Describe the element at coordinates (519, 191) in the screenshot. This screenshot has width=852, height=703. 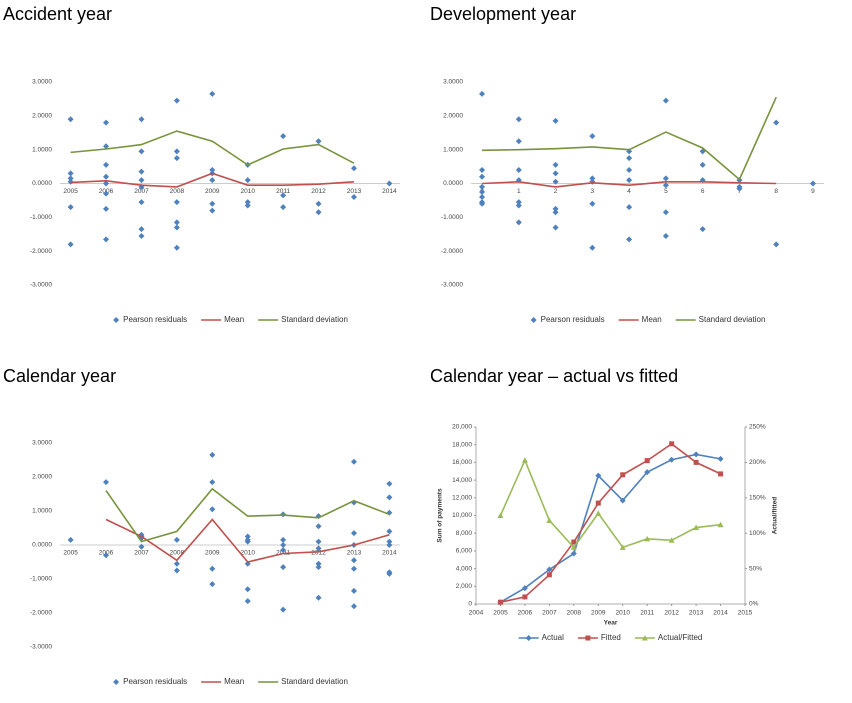
I see `x-tick-label: 1` at that location.